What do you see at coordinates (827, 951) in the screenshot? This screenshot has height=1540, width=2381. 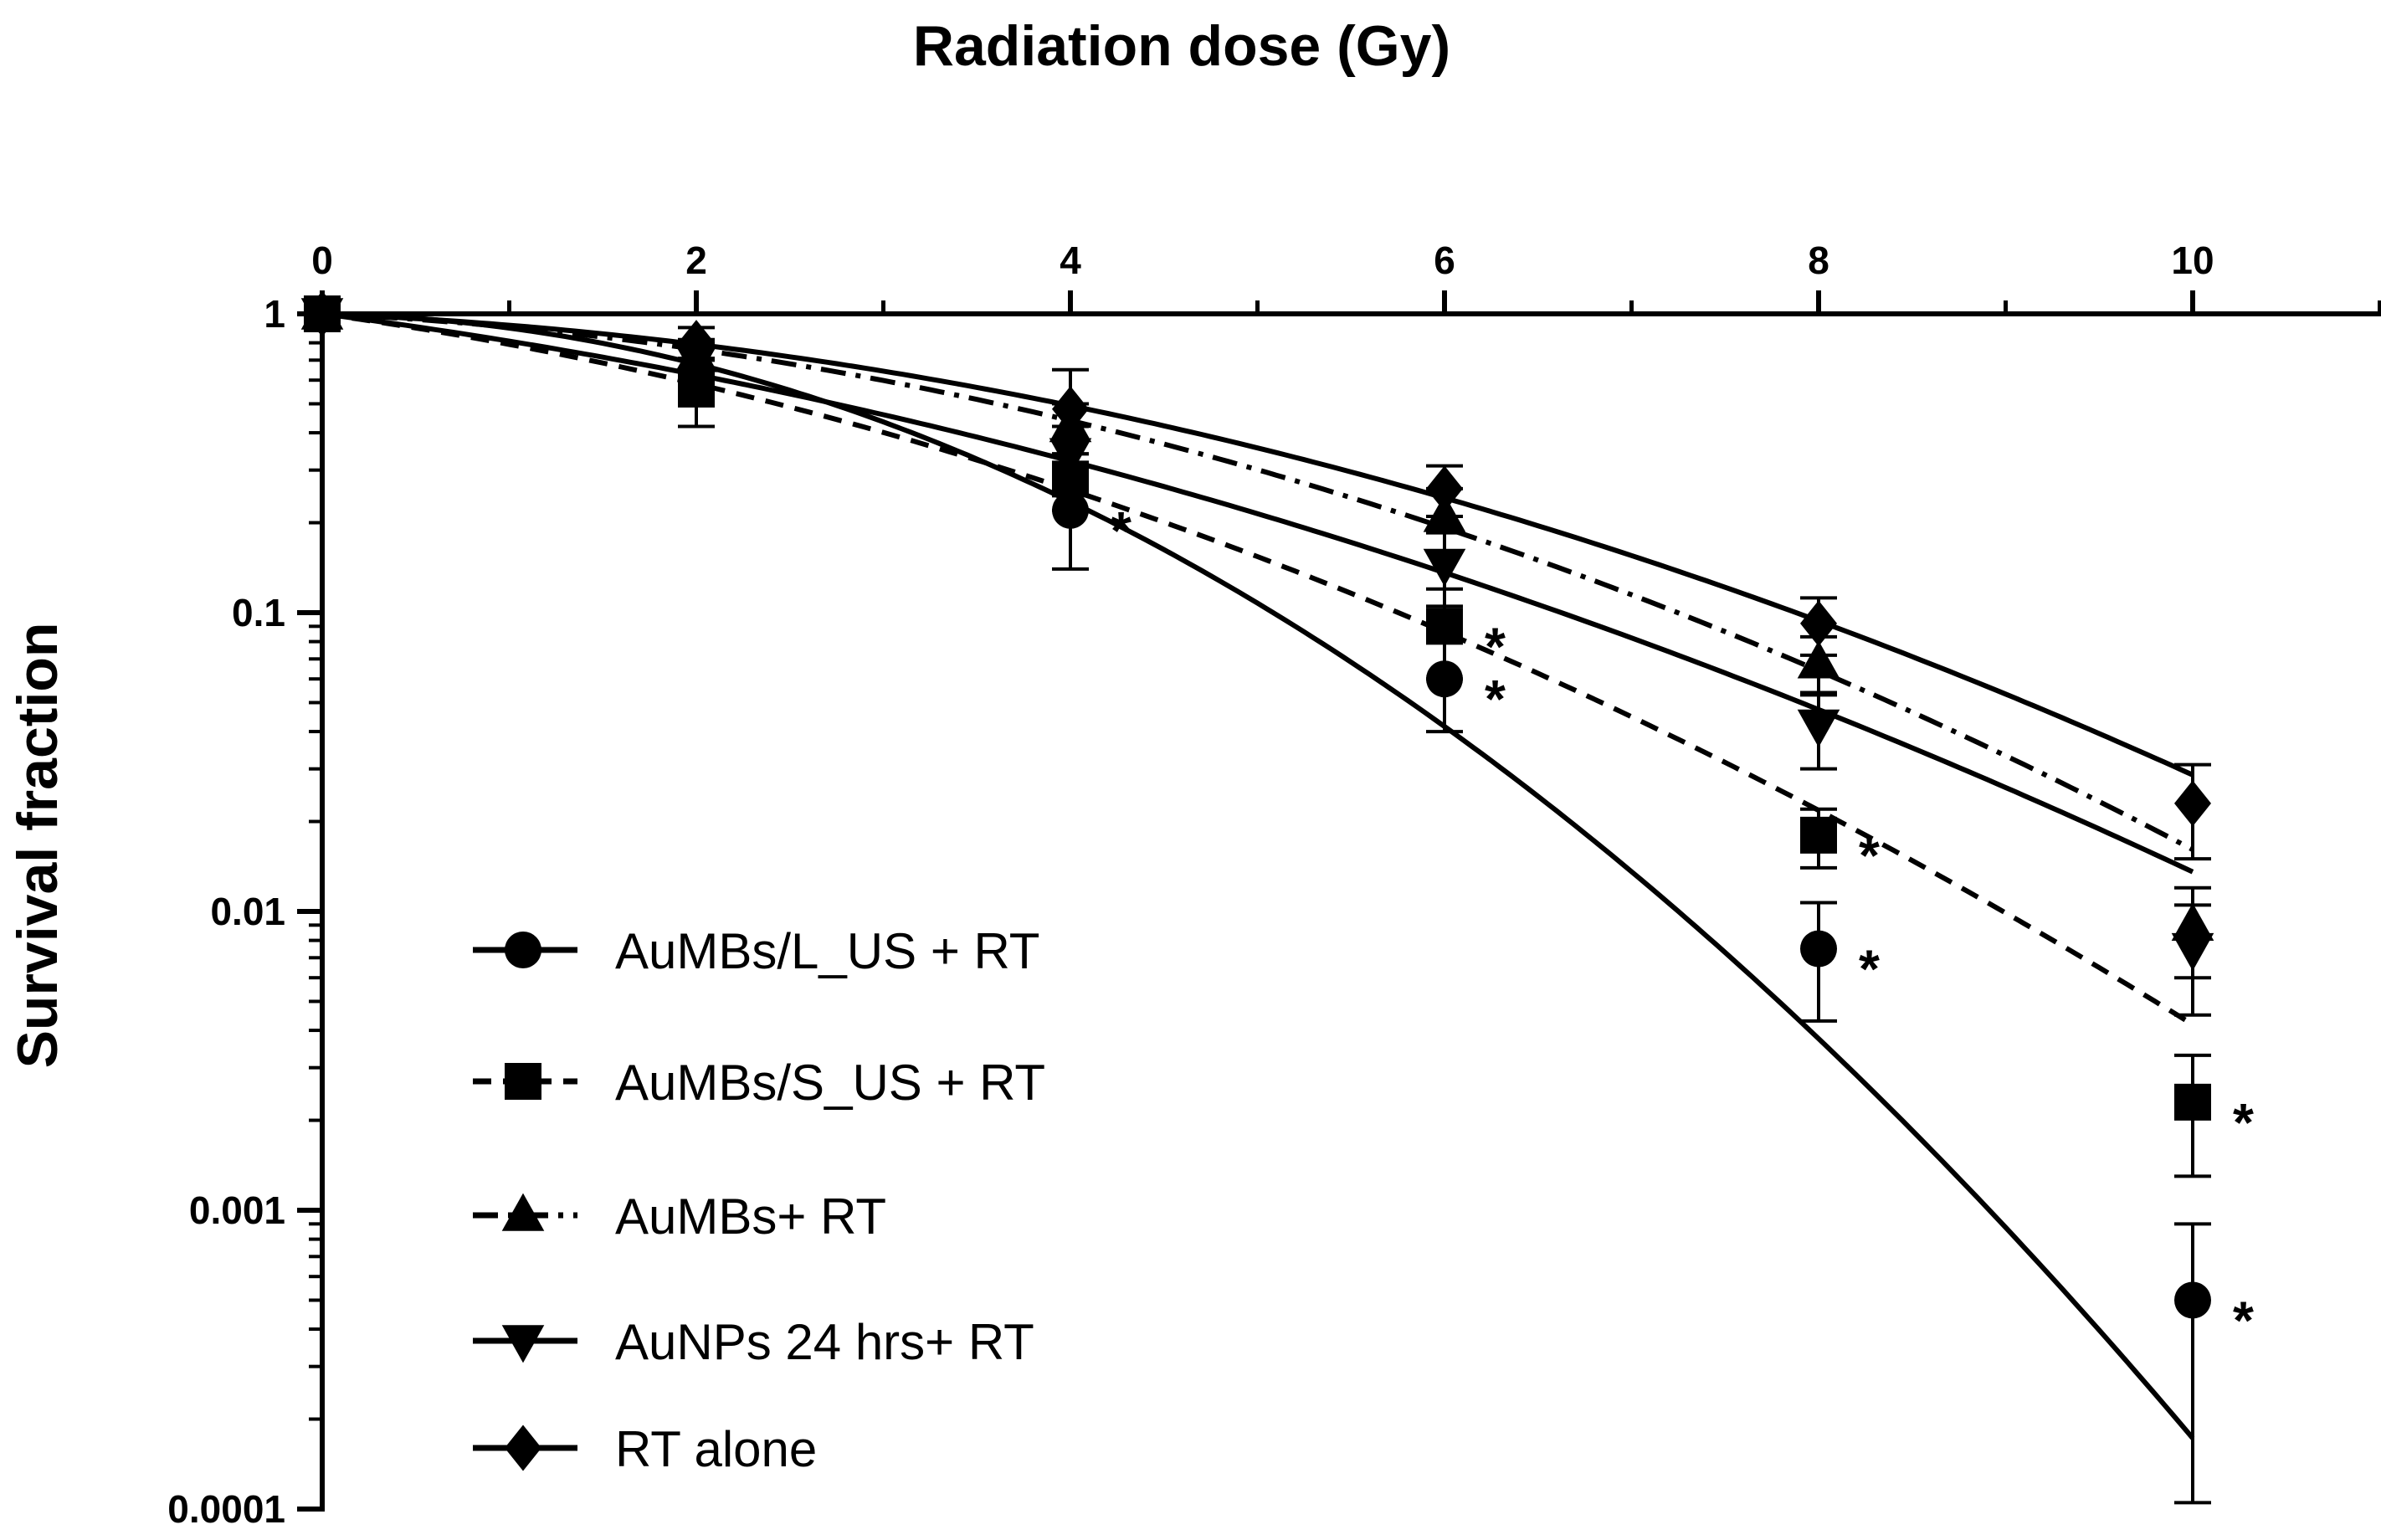 I see `legend-label: AuMBs/L_US + RT` at bounding box center [827, 951].